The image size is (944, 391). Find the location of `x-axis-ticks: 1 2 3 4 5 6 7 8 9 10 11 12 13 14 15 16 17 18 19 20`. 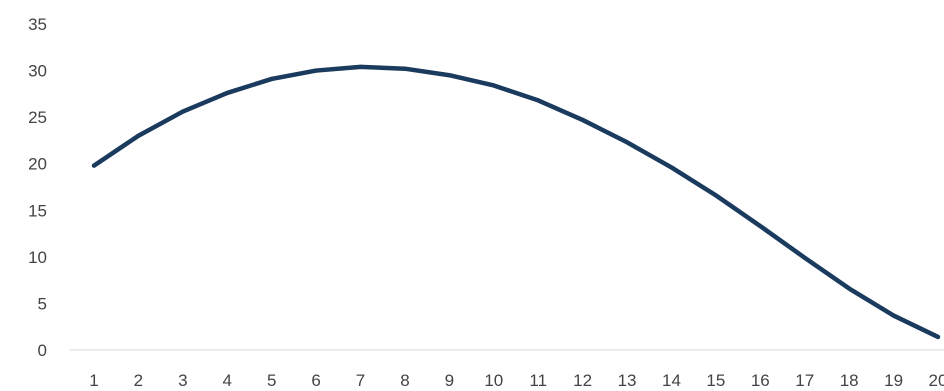

x-axis-ticks: 1 2 3 4 5 6 7 8 9 10 11 12 13 14 15 16 17 18 19 20 is located at coordinates (516, 380).